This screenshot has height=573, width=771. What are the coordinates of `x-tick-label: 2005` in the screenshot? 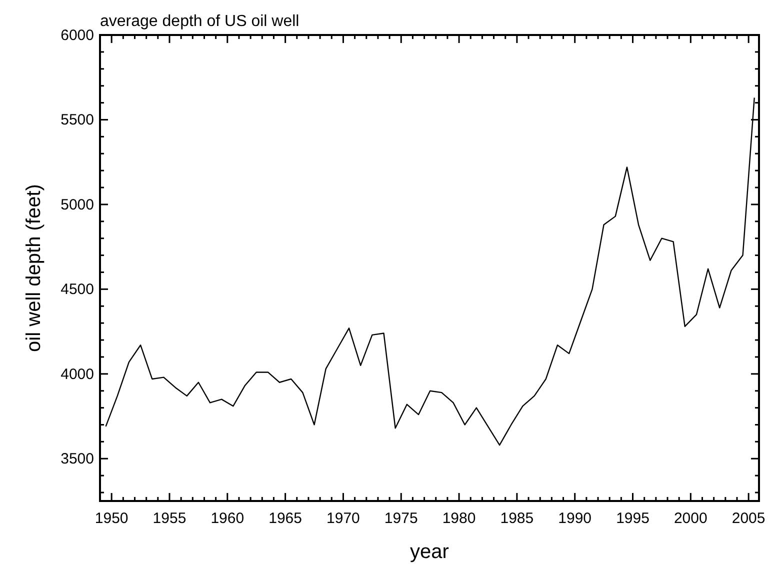 It's located at (749, 518).